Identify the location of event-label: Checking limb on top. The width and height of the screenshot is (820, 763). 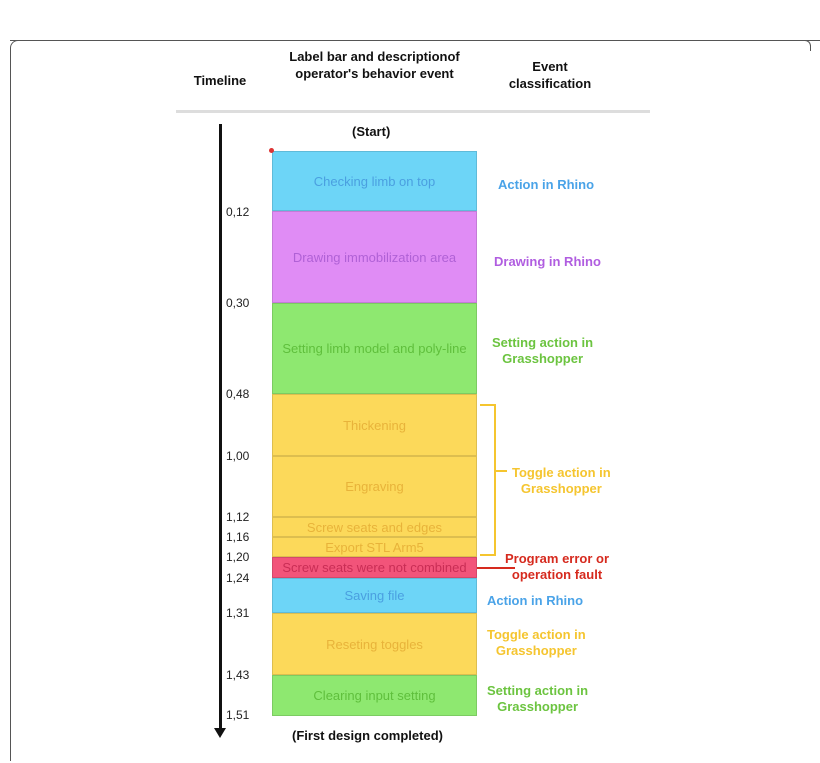
(374, 181).